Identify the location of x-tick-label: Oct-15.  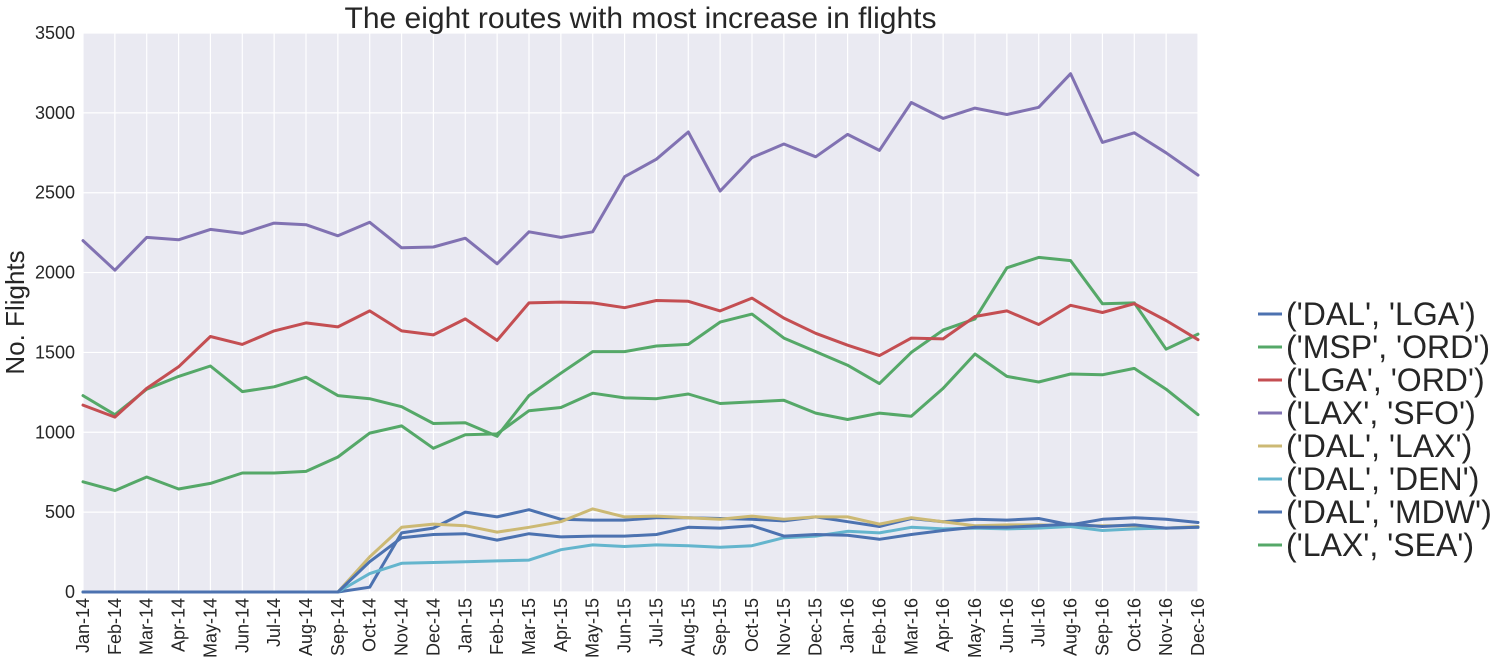
(752, 625).